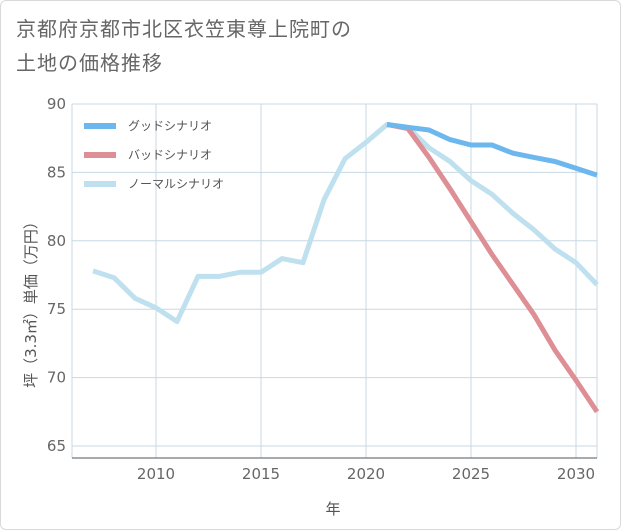  Describe the element at coordinates (184, 29) in the screenshot. I see `chart-title-line-1: 京都府京都市北区衣笠東尊上院町の` at that location.